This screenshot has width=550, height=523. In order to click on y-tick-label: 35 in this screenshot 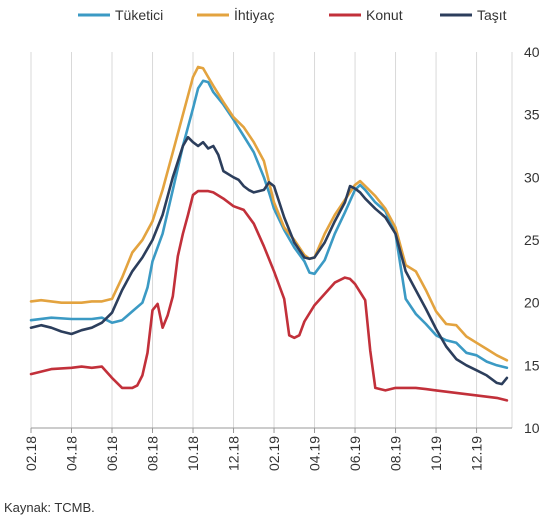, I will do `click(532, 115)`.